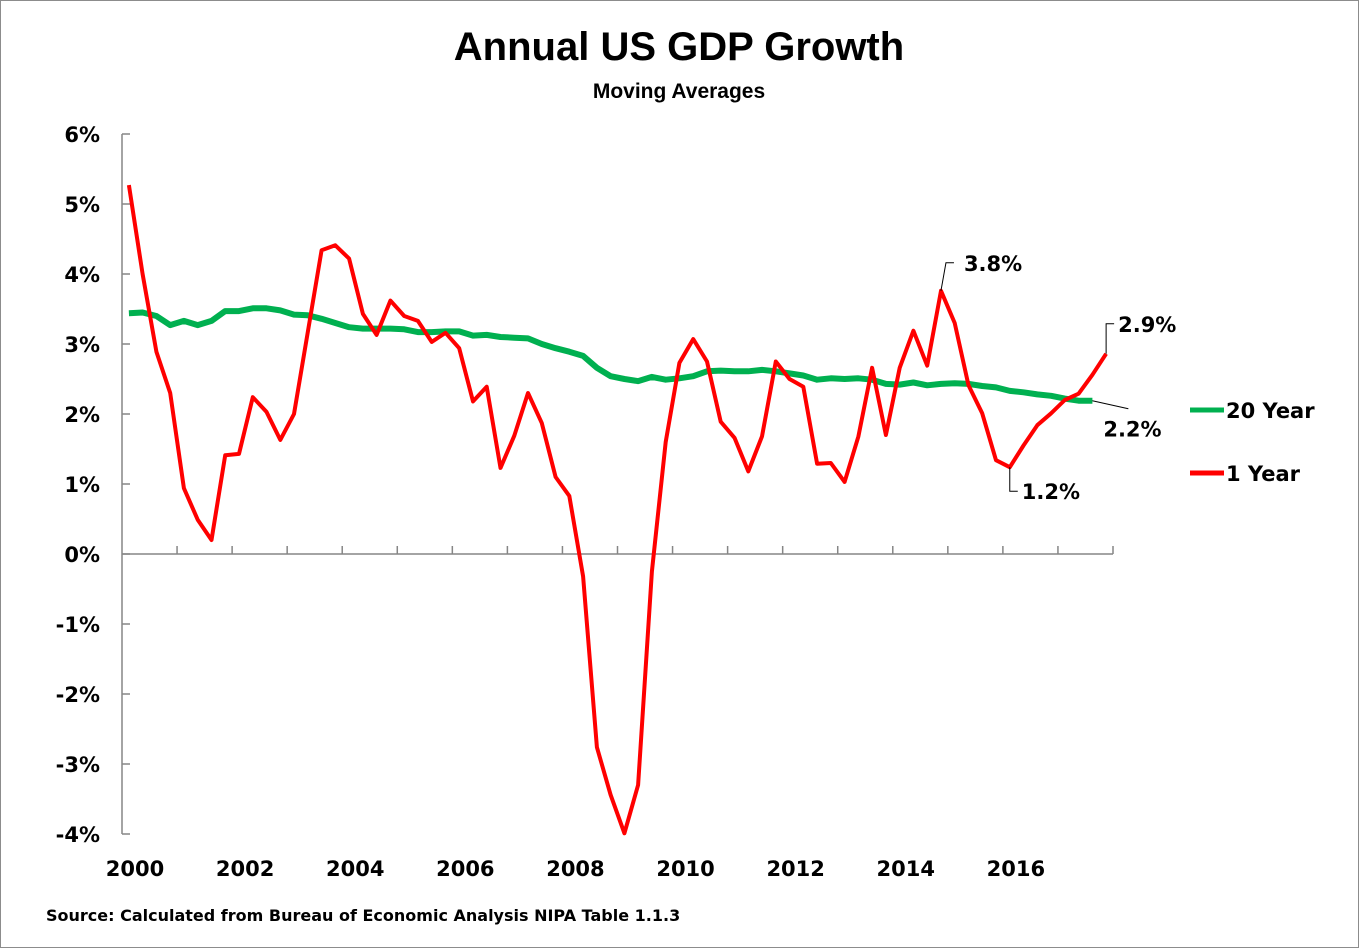 This screenshot has height=948, width=1359. I want to click on data-label: 3.8%, so click(993, 264).